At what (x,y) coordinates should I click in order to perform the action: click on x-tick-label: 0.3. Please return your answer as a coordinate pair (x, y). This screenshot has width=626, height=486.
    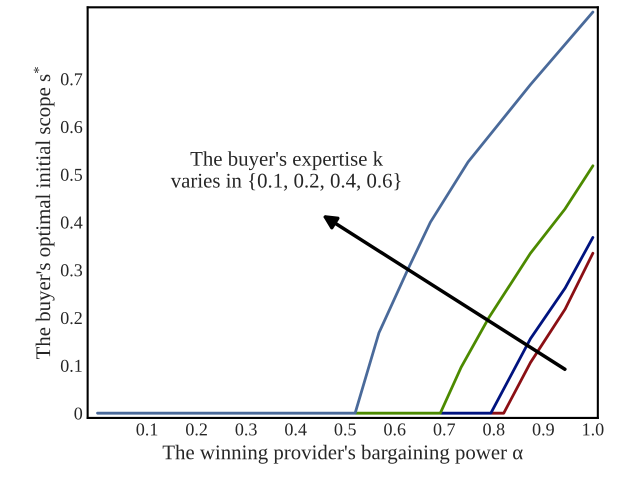
    Looking at the image, I should click on (246, 429).